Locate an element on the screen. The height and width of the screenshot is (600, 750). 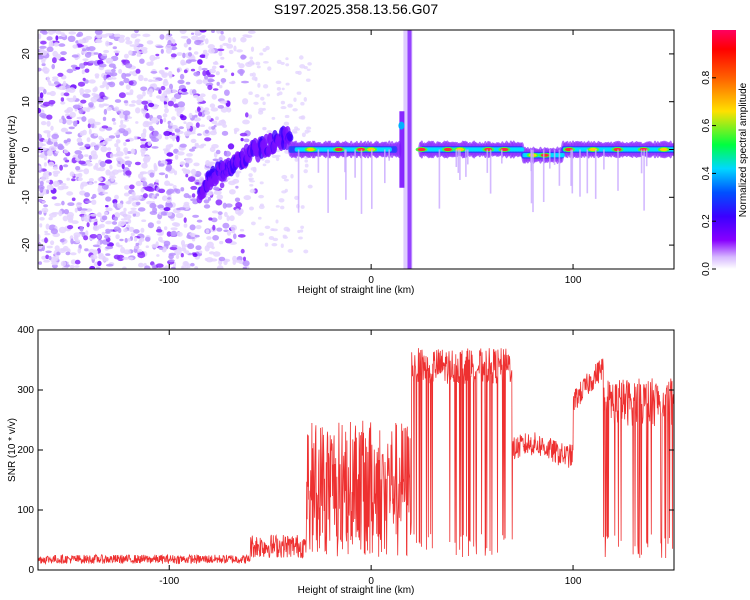
colorbar-tick-label: 0.2 is located at coordinates (706, 221).